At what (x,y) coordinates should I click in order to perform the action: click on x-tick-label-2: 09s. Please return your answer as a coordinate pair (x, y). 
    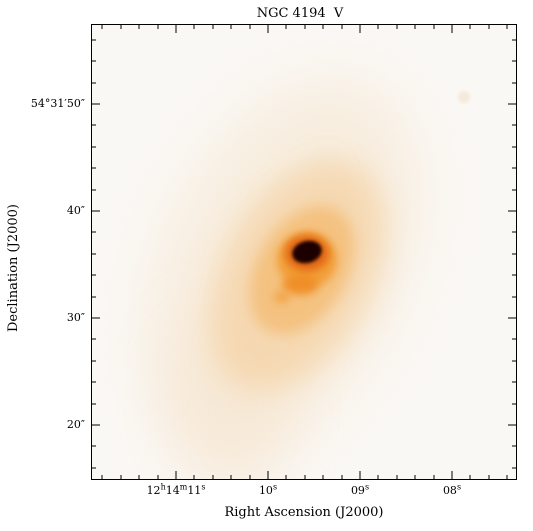
    Looking at the image, I should click on (360, 489).